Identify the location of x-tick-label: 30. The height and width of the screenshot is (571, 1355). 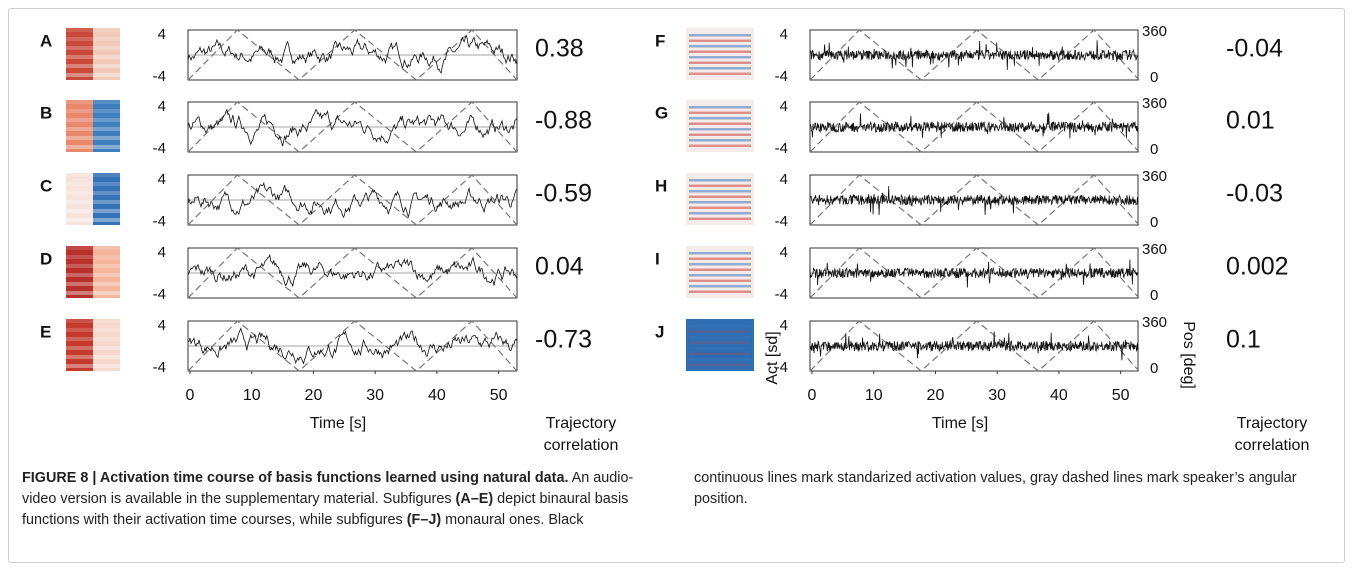
(375, 395).